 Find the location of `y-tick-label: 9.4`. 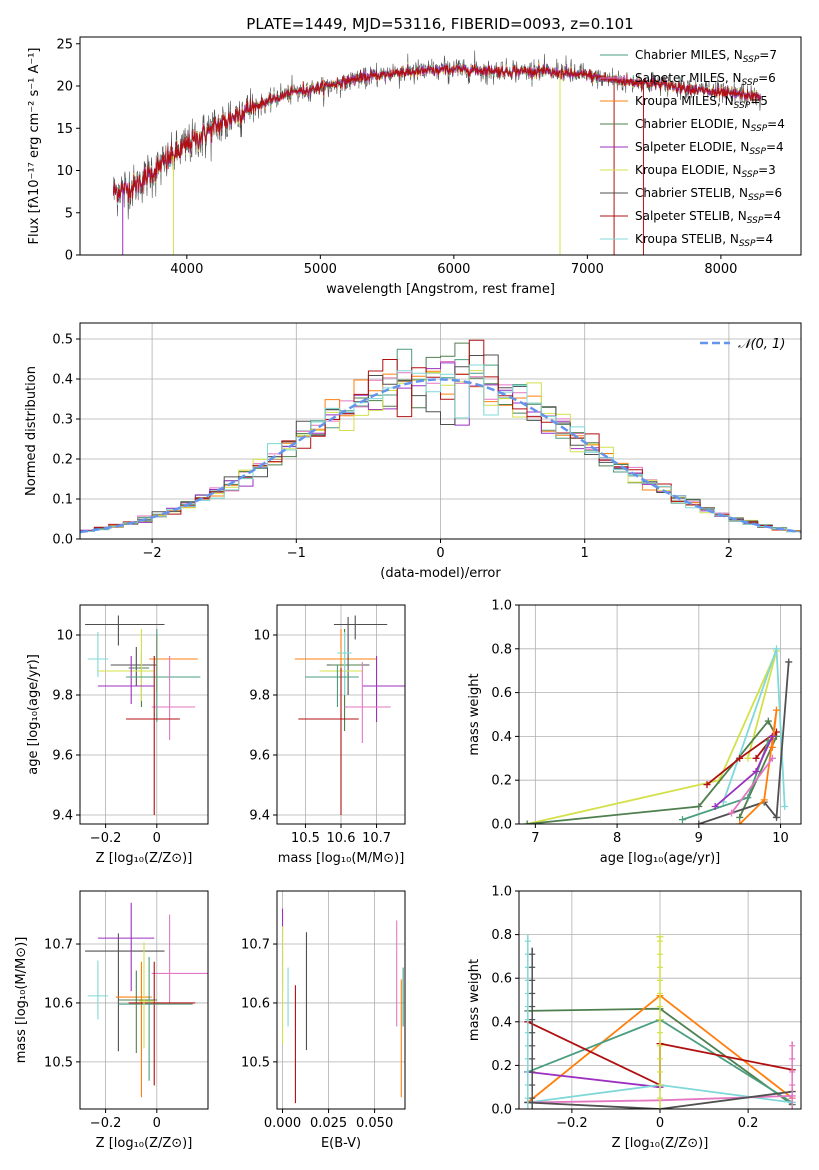

y-tick-label: 9.4 is located at coordinates (62, 816).